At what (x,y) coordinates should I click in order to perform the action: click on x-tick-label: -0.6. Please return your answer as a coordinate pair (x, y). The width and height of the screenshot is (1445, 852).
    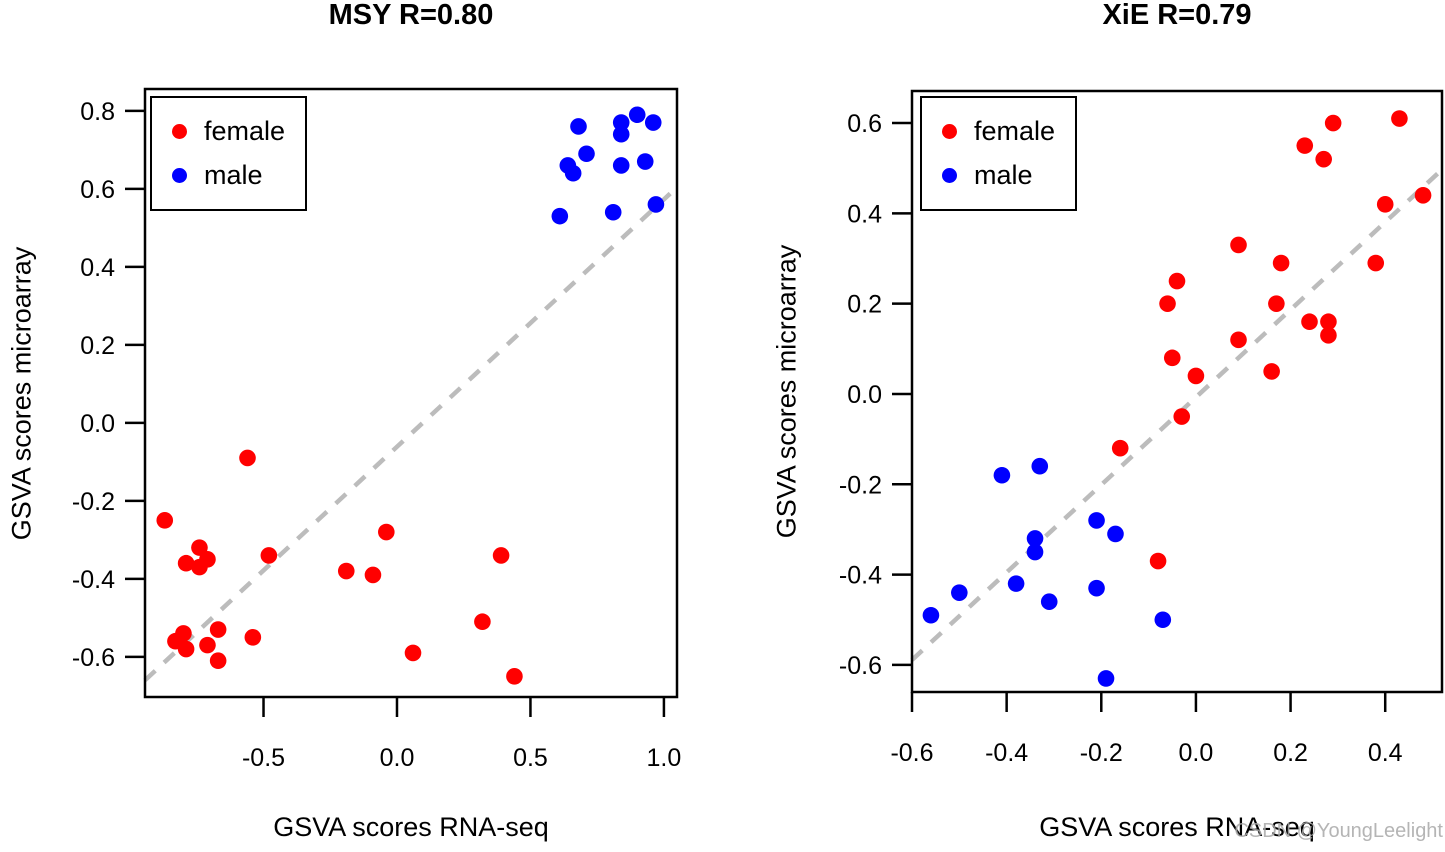
    Looking at the image, I should click on (911, 753).